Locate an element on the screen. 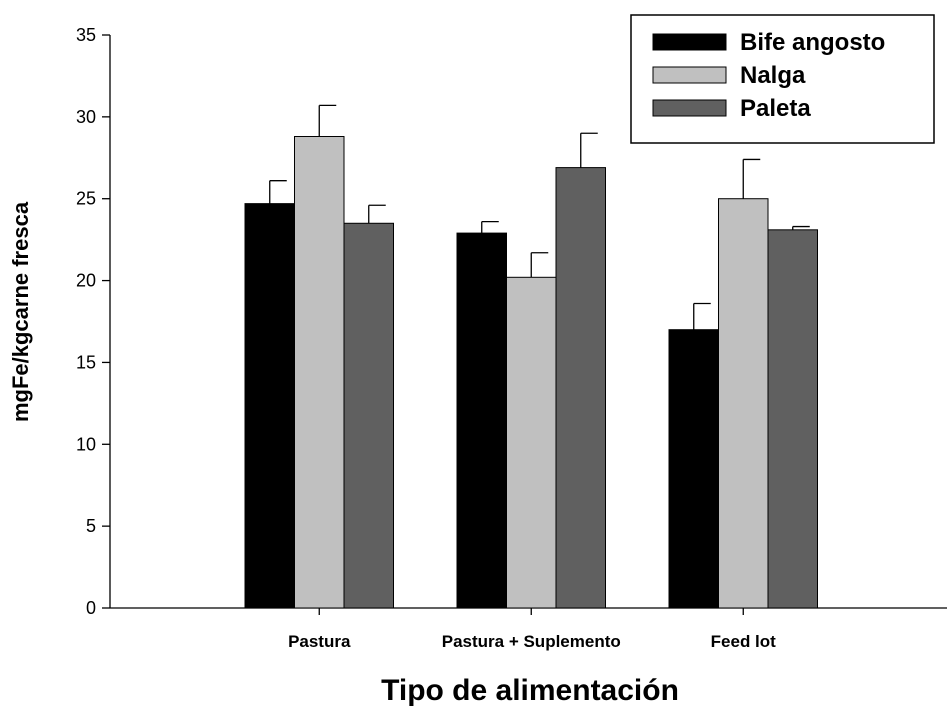 Image resolution: width=947 pixels, height=706 pixels. legend-label: Bife angosto is located at coordinates (812, 42).